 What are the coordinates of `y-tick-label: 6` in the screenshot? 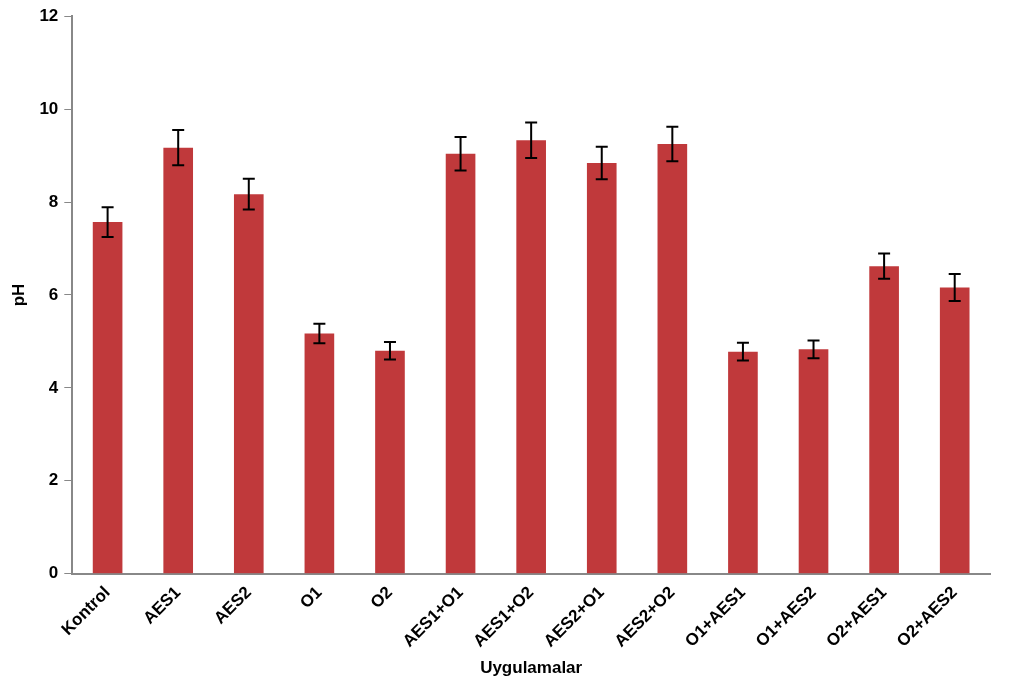 It's located at (53, 294).